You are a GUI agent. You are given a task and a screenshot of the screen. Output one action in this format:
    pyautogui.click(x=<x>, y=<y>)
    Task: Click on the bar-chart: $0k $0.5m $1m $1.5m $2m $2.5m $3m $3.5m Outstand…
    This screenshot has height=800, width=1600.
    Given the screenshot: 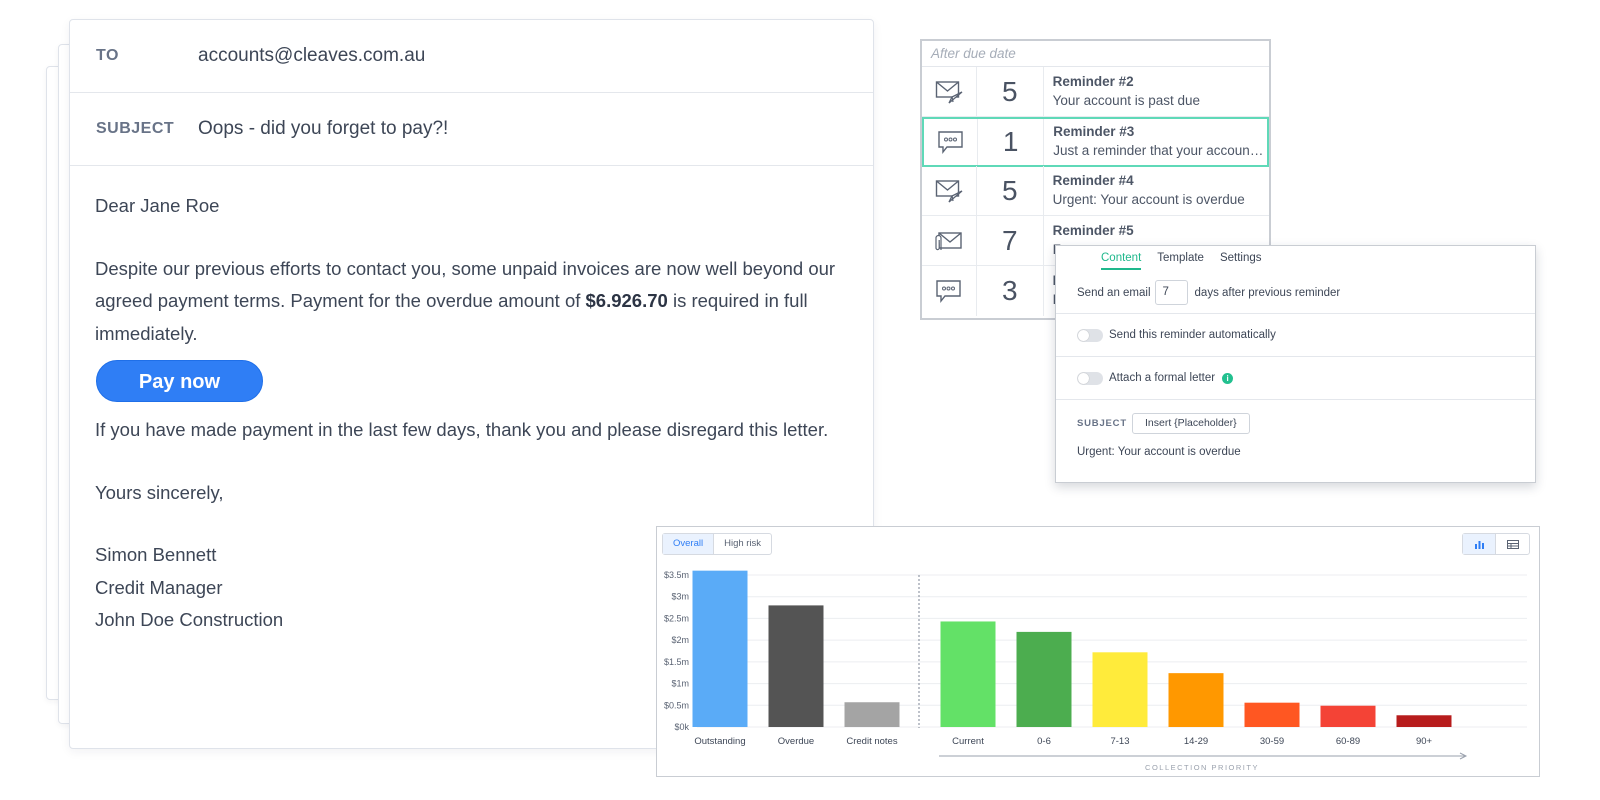 What is the action you would take?
    pyautogui.click(x=1095, y=671)
    